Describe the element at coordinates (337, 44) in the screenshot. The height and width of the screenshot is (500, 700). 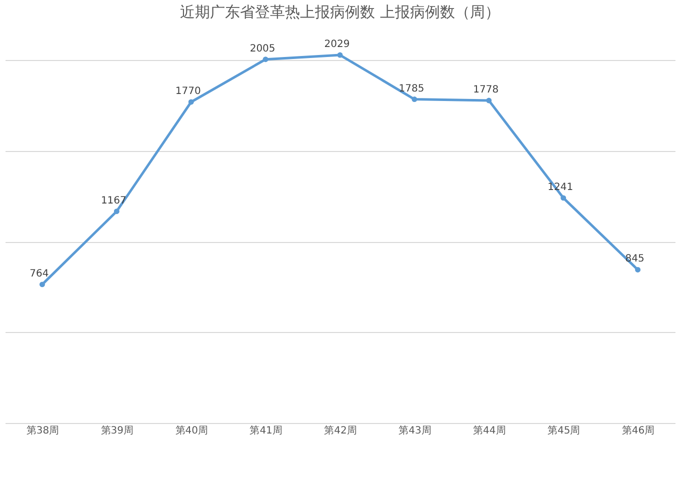
I see `data-label: 2029` at that location.